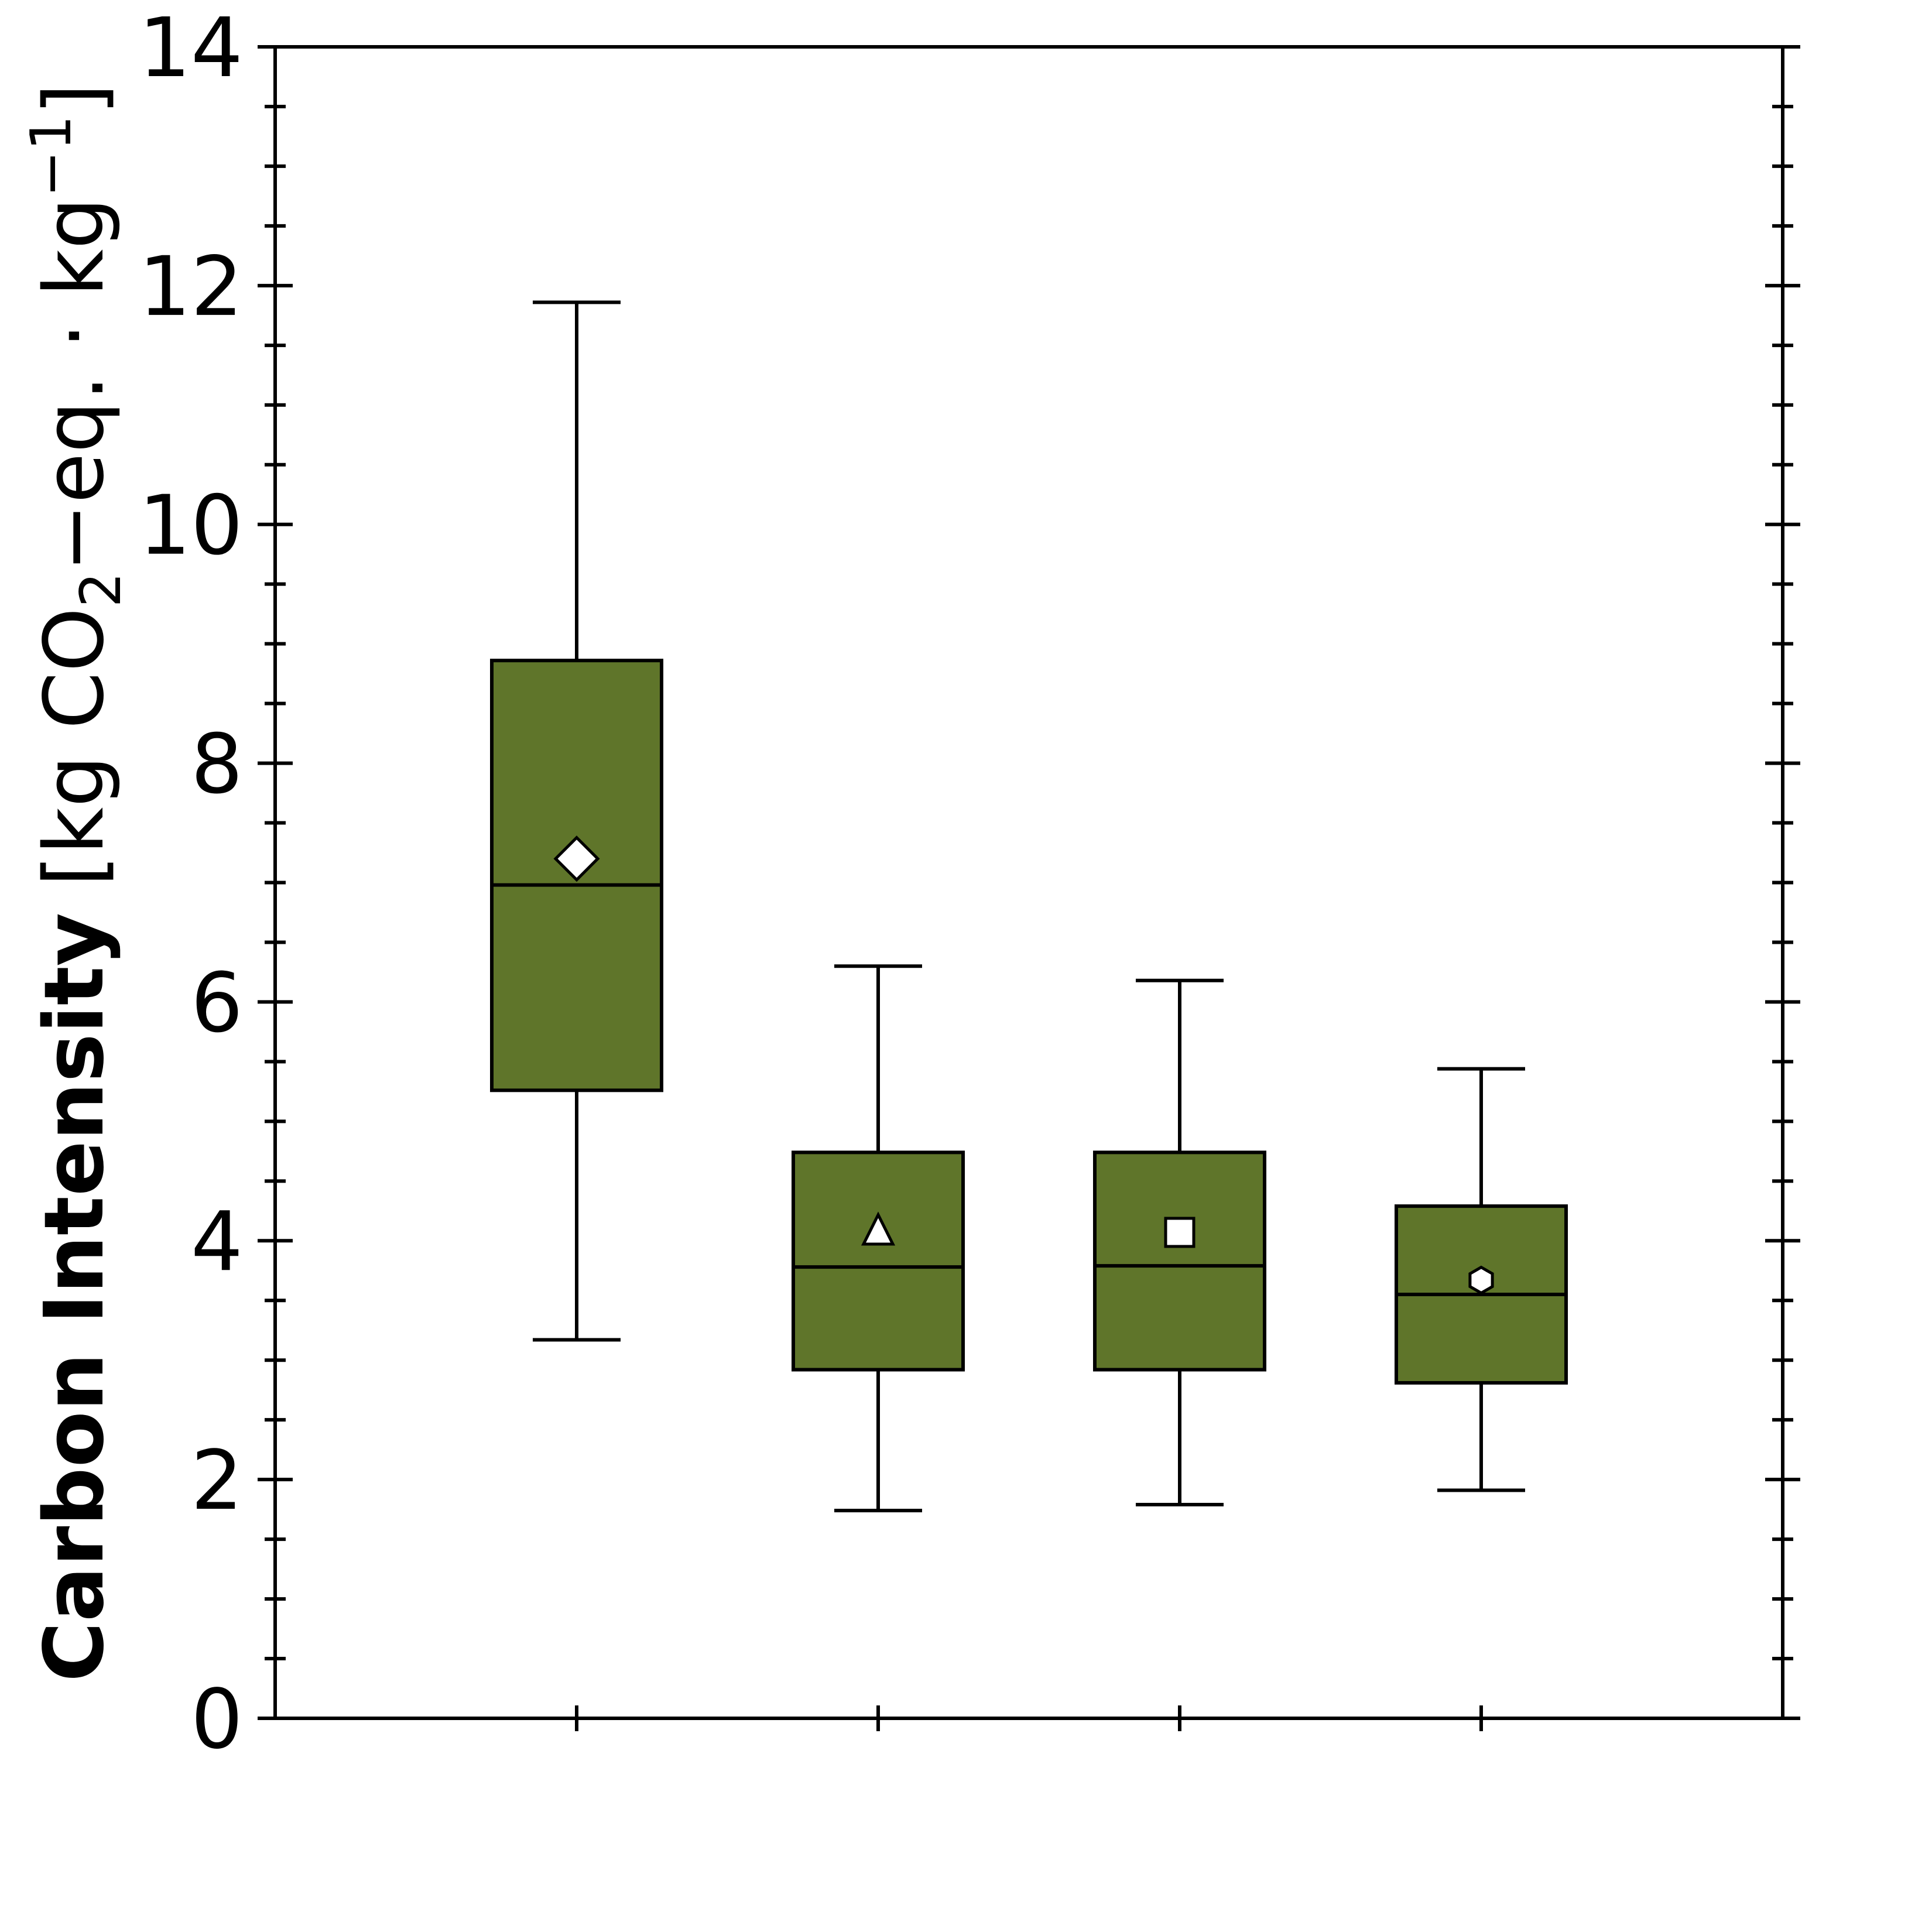  I want to click on y-tick-label: 12, so click(191, 287).